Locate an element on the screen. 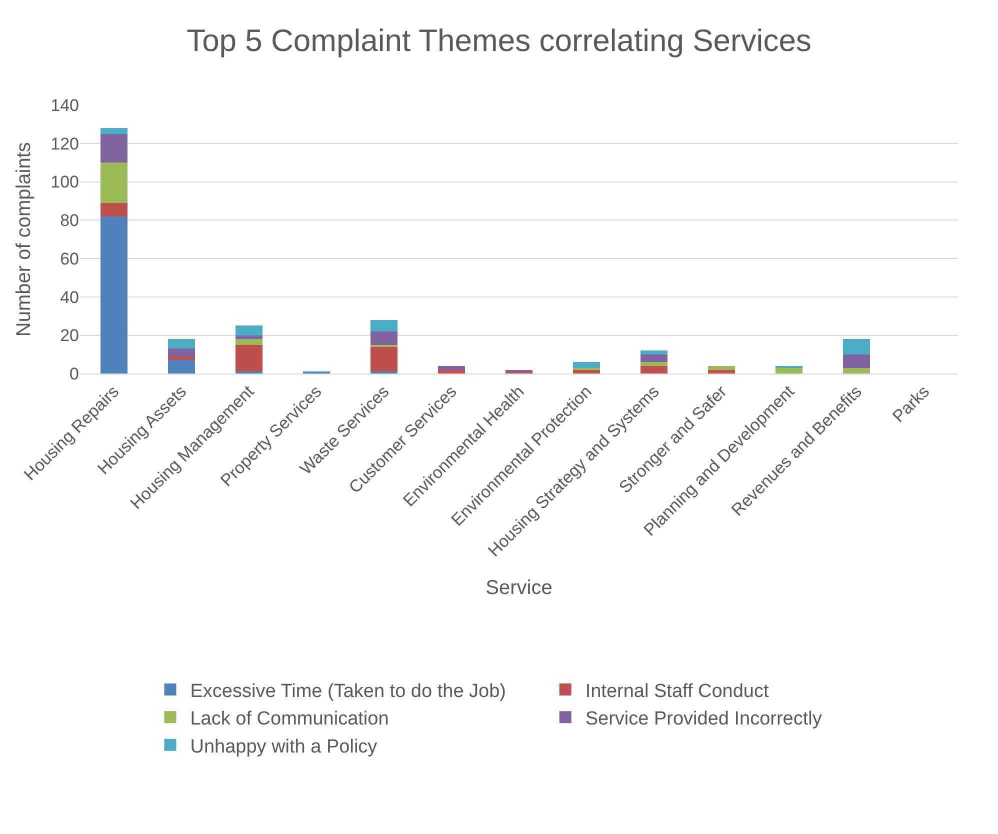 The height and width of the screenshot is (834, 998). legend-label: Excessive Time (Taken to do the Job) is located at coordinates (348, 691).